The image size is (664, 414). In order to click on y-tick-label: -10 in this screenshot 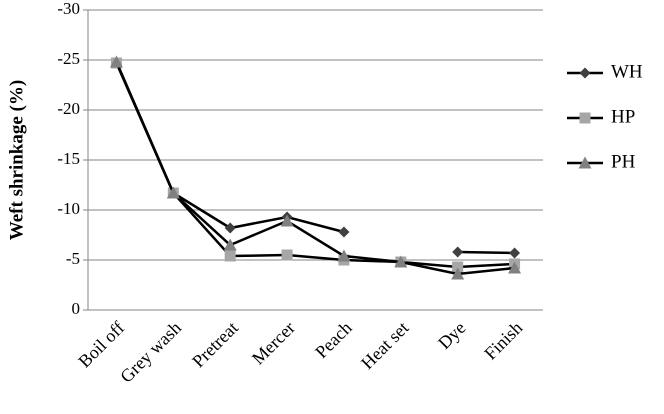, I will do `click(68, 208)`.